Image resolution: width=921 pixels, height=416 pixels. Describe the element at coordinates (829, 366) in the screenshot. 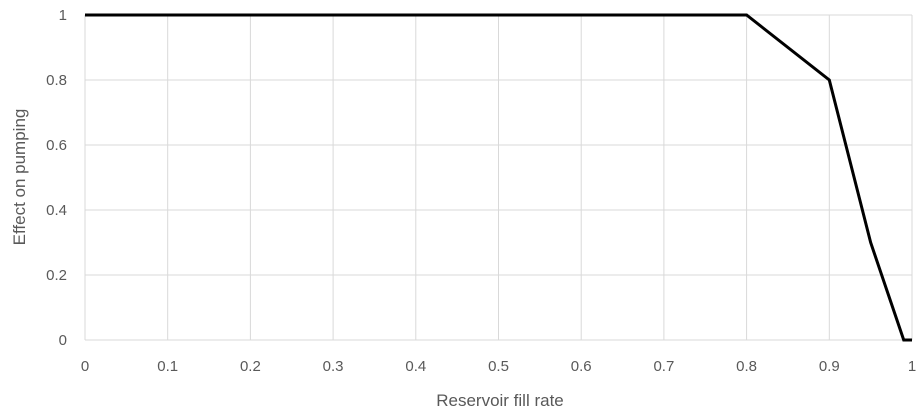

I see `x-tick-label: 0.9` at that location.